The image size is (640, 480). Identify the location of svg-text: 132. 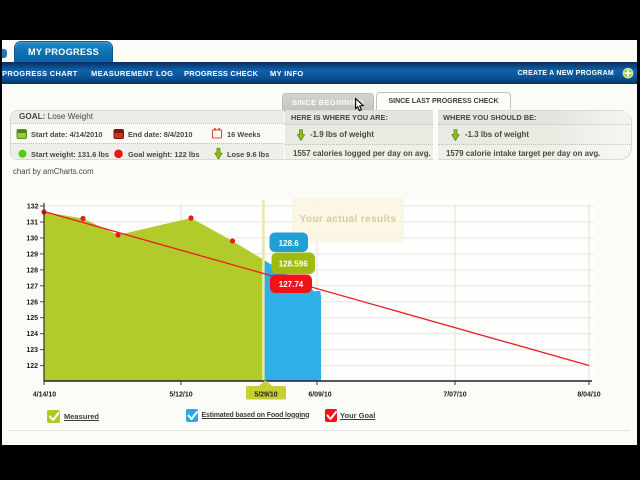
(33, 207).